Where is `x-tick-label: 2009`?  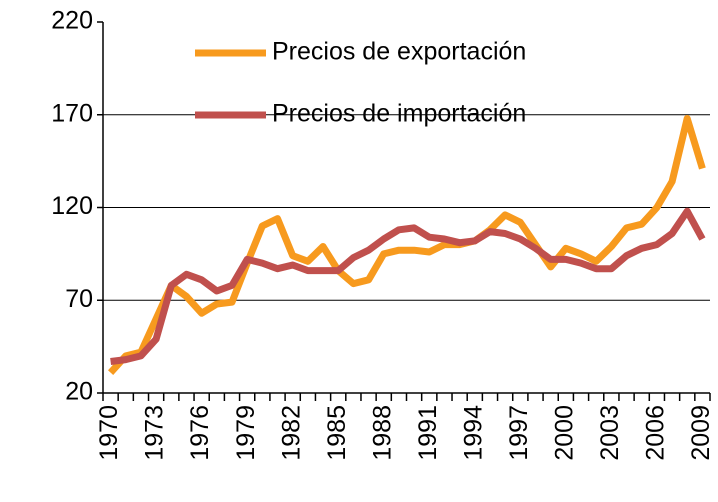 x-tick-label: 2009 is located at coordinates (701, 433).